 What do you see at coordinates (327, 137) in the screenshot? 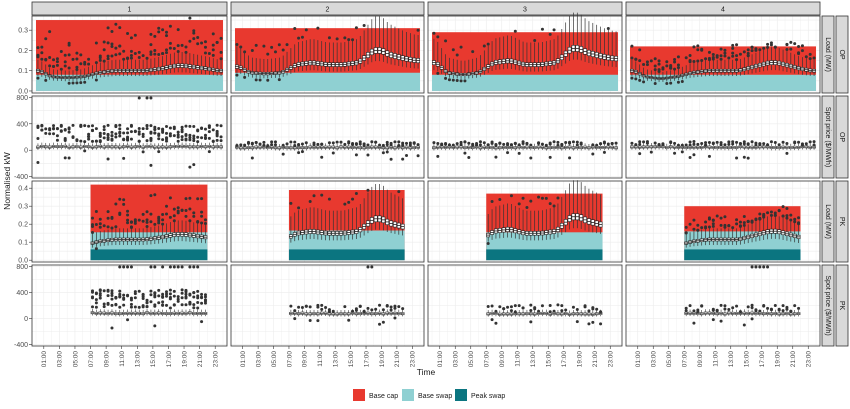
I see `panel-border` at bounding box center [327, 137].